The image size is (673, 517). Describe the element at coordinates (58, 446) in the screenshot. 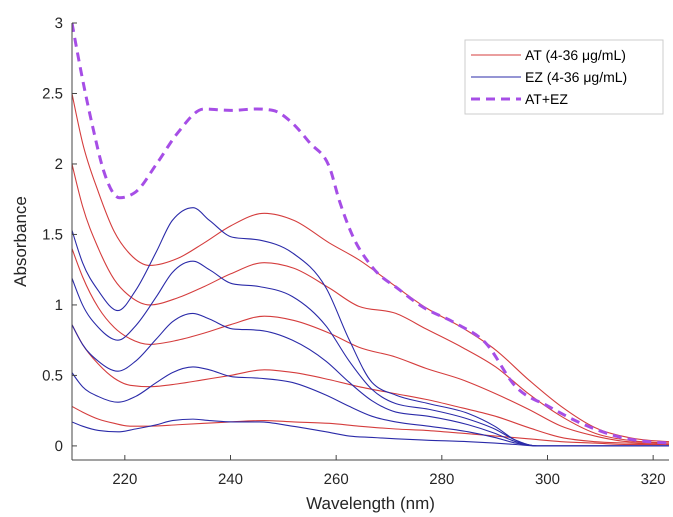

I see `y-tick-label: 0` at that location.